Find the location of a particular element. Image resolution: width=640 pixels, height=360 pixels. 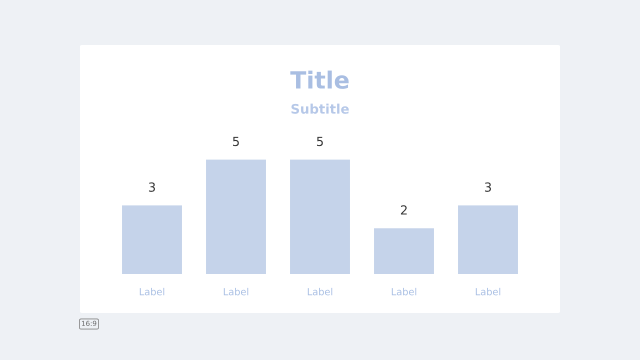

chart-subtitle: Subtitle is located at coordinates (320, 109).